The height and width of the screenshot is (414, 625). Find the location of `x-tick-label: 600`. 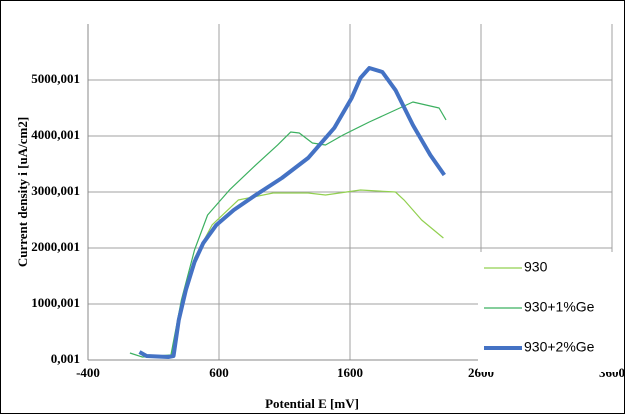

x-tick-label: 600 is located at coordinates (219, 372).